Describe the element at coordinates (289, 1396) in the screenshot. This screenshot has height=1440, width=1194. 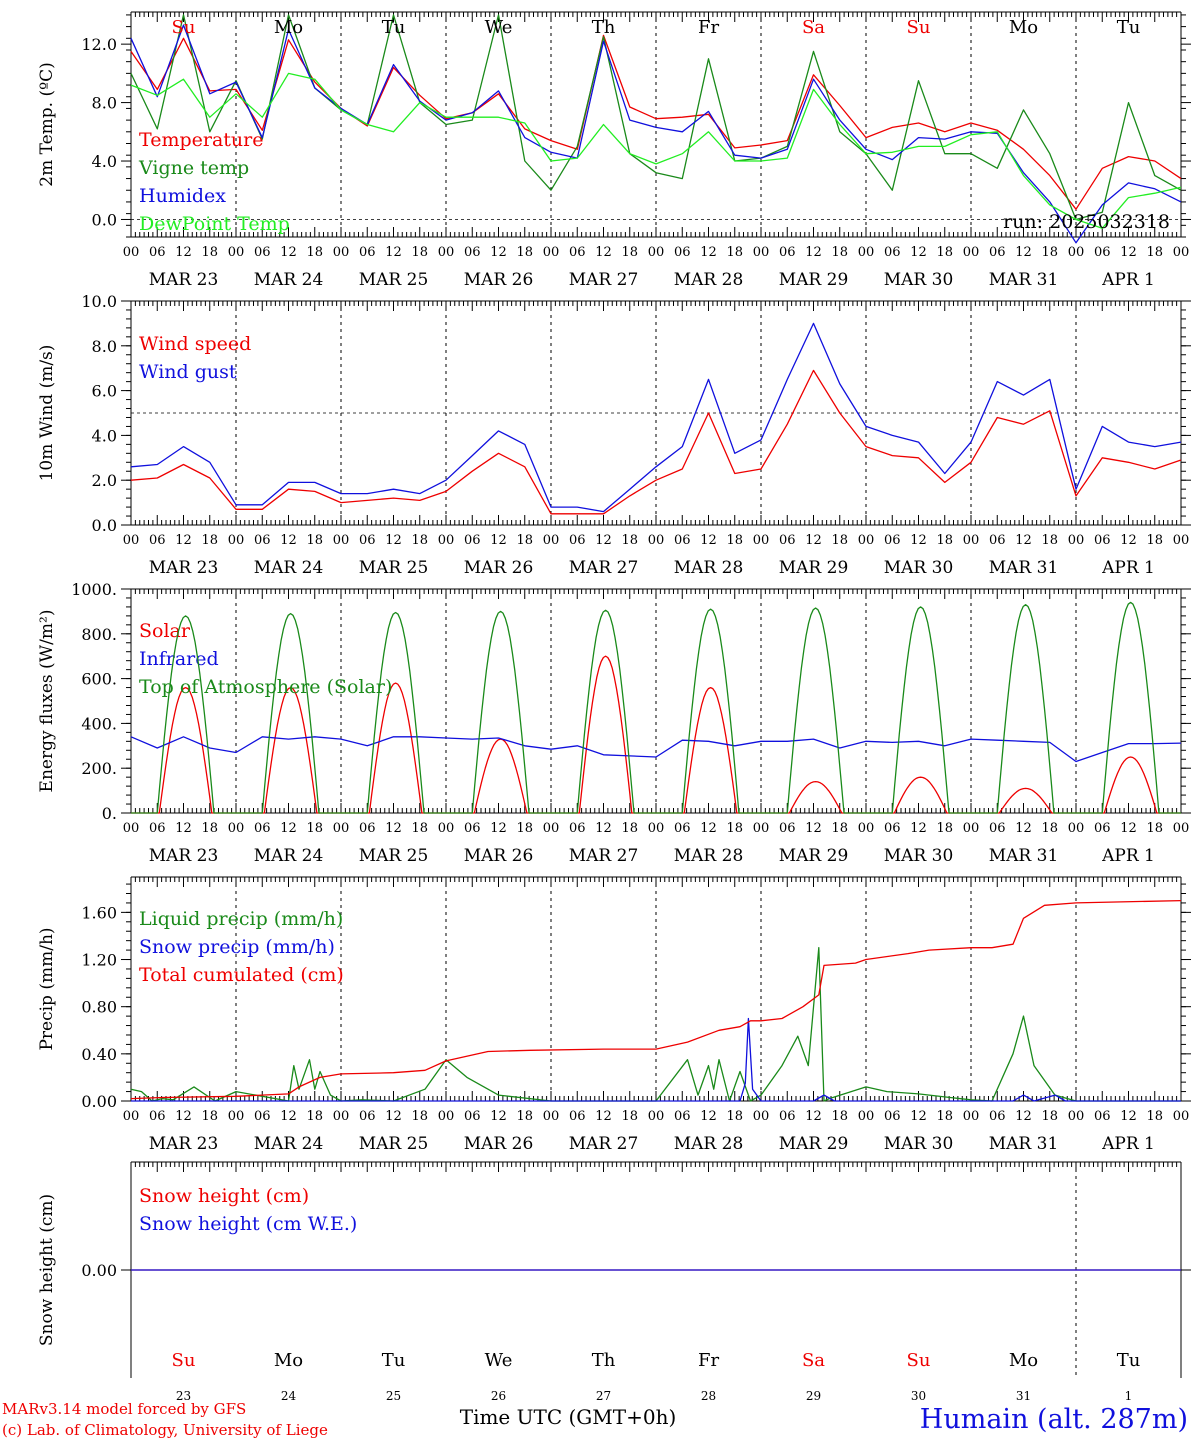
I see `day-number-label: 24` at that location.